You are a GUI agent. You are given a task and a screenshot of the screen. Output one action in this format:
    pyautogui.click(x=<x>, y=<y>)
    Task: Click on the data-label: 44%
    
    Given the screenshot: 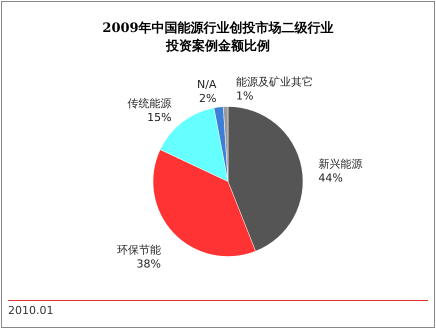 What is the action you would take?
    pyautogui.click(x=330, y=177)
    